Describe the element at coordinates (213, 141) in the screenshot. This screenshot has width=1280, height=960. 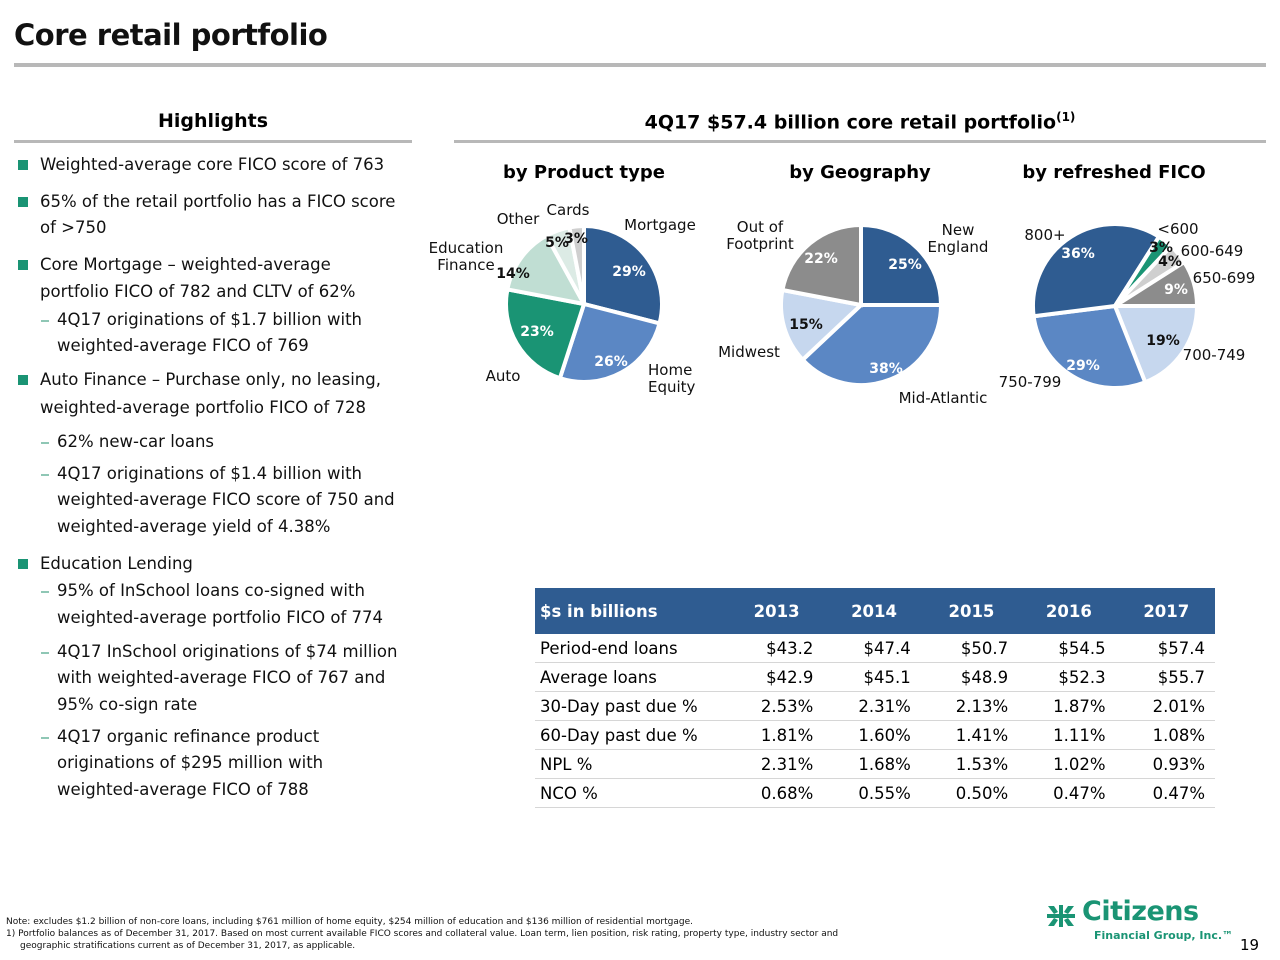
I see `highlights-rule` at that location.